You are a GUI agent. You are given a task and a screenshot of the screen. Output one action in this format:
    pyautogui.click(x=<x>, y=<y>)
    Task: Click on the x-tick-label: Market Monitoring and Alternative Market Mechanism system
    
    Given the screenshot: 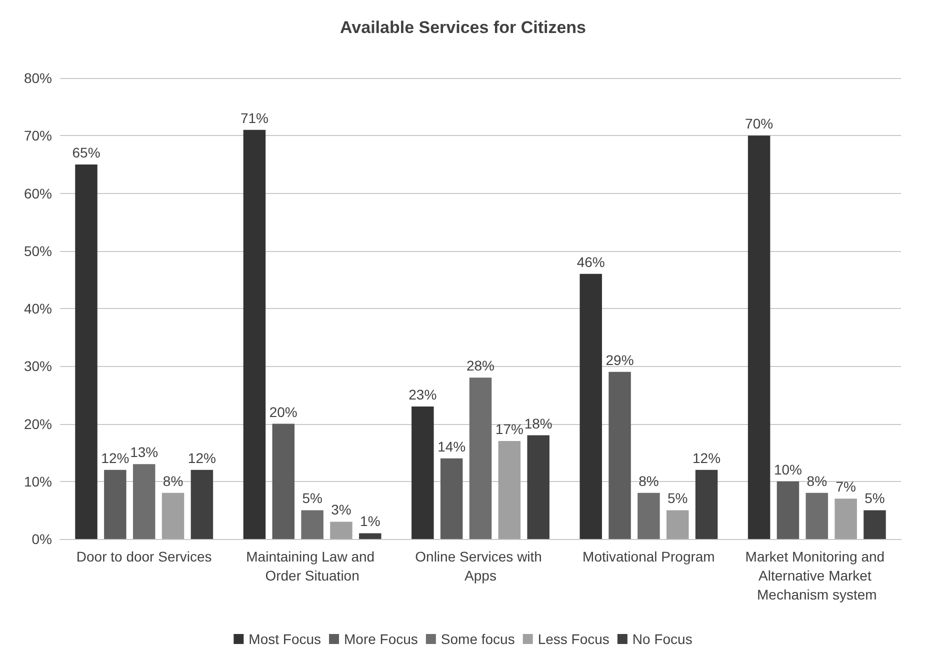 What is the action you would take?
    pyautogui.click(x=816, y=575)
    